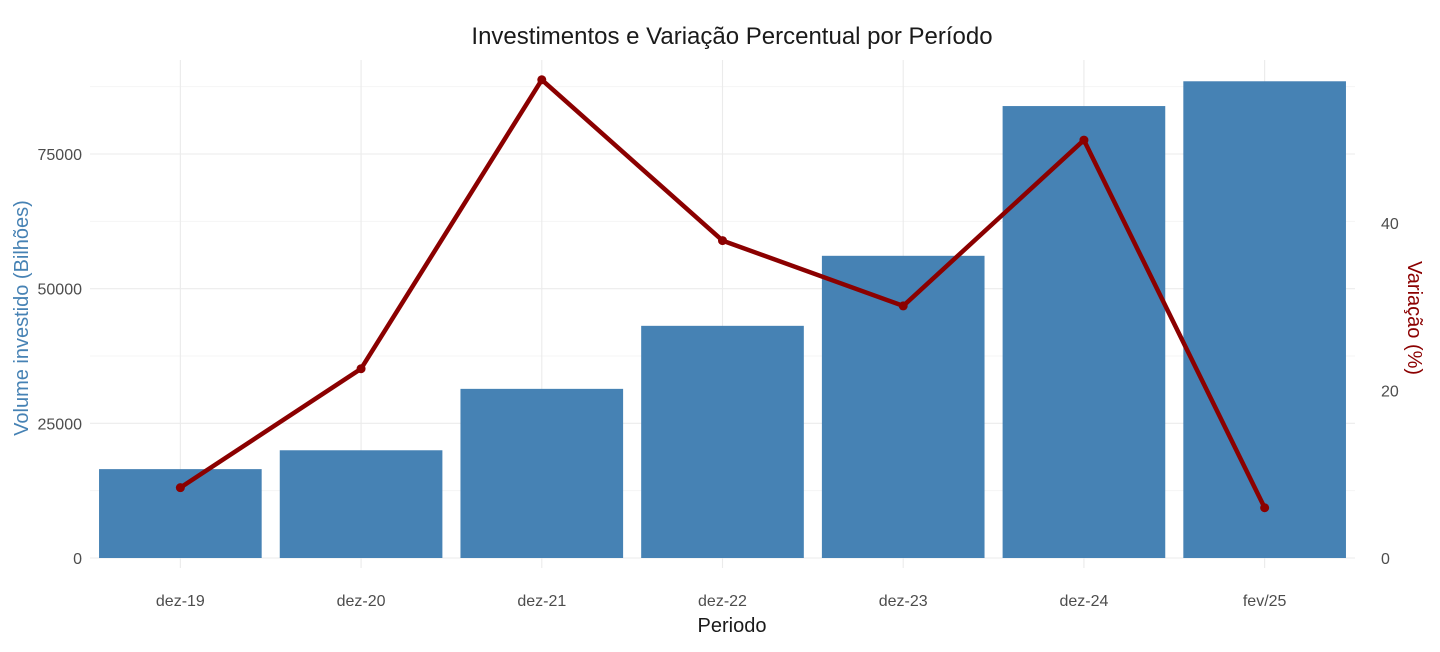  I want to click on y-tick-left: 0, so click(77, 559).